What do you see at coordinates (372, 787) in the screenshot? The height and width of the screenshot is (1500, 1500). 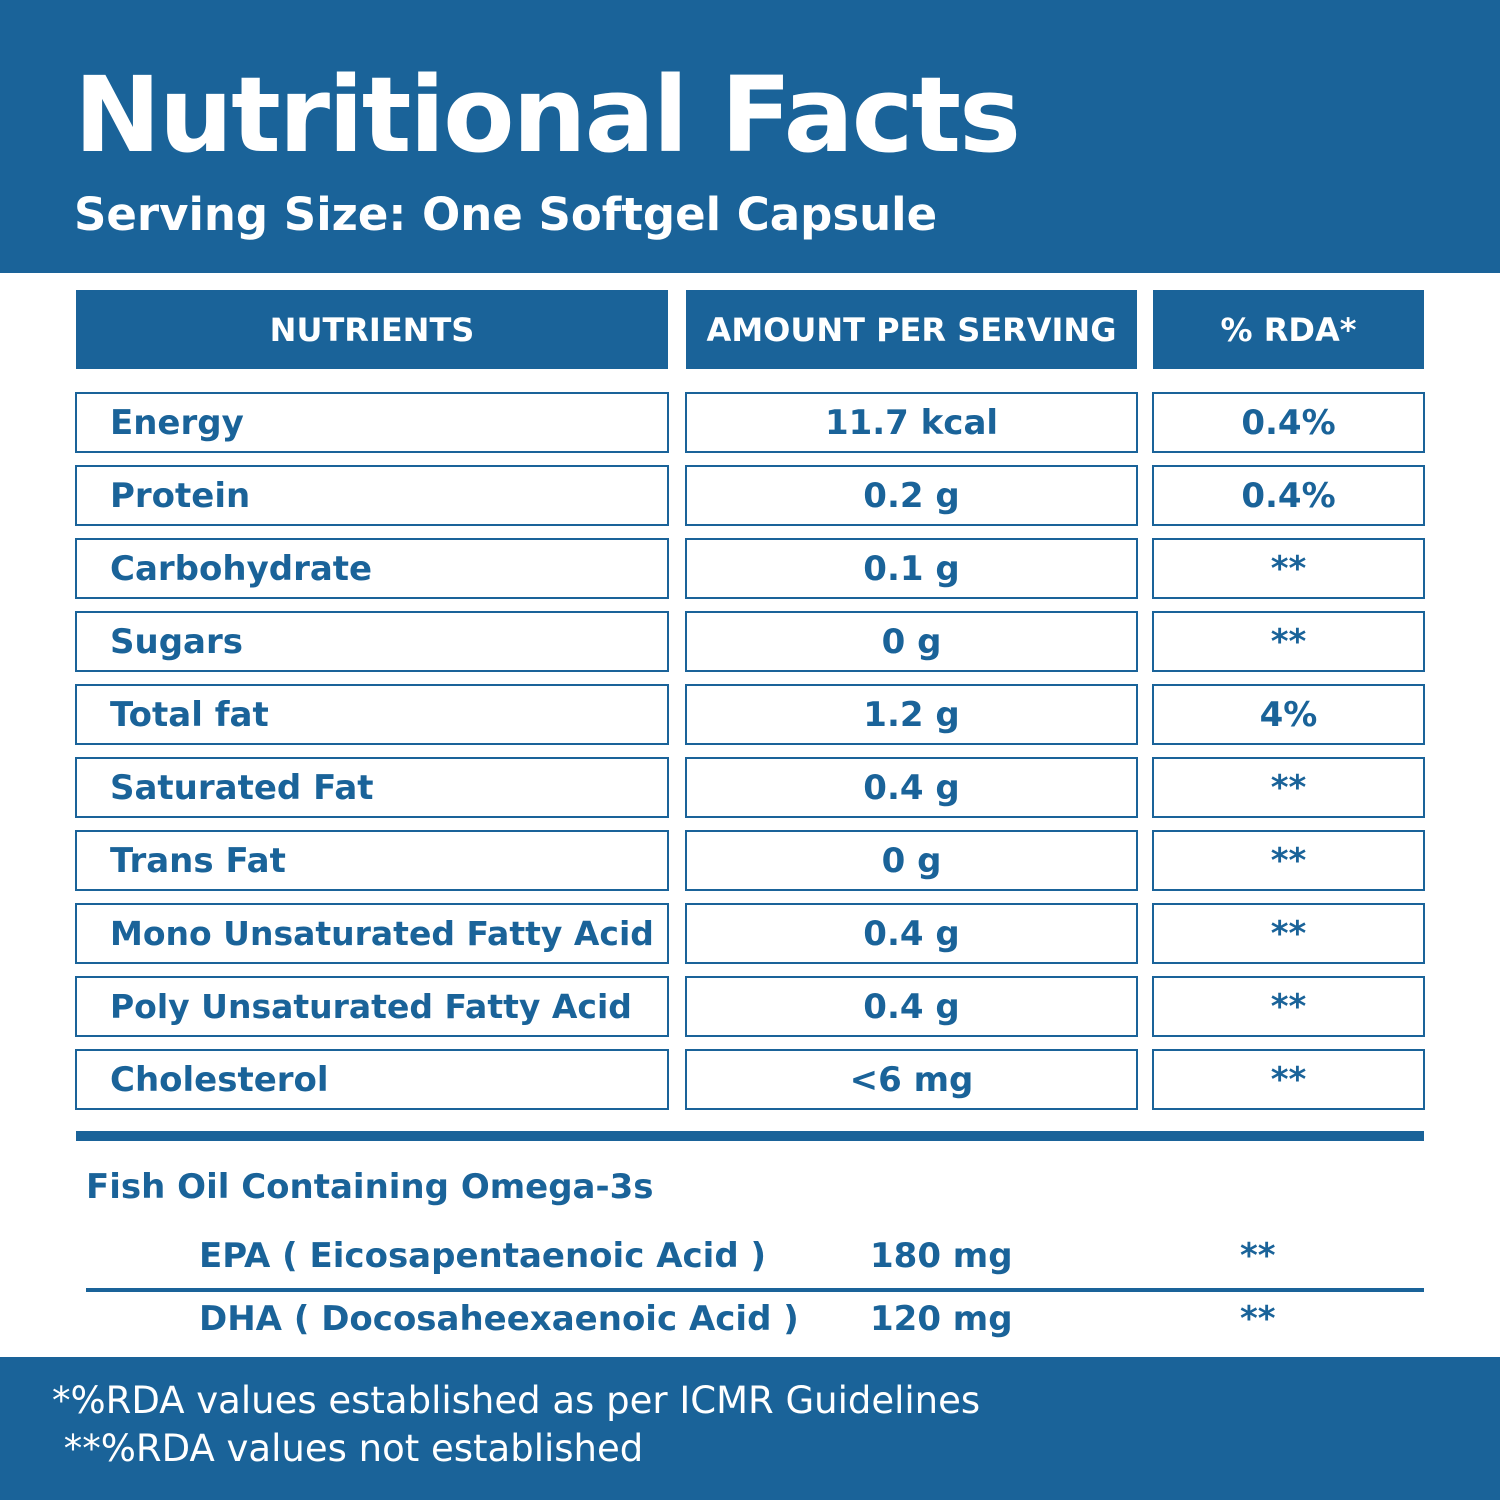 I see `nutrient-name: Saturated Fat` at bounding box center [372, 787].